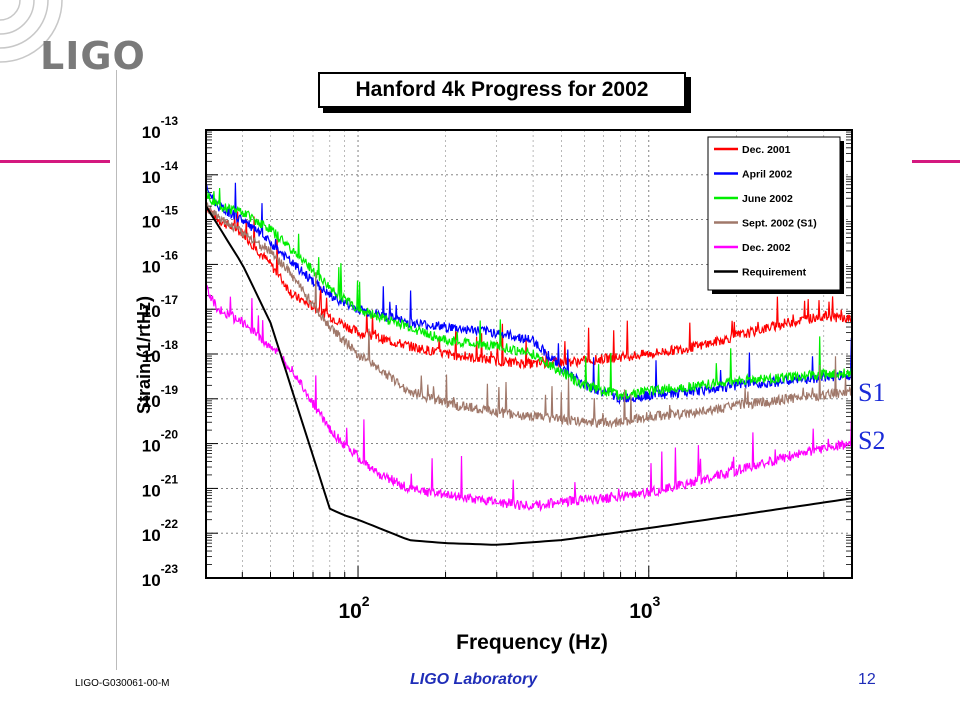 The image size is (960, 720). I want to click on legend-entry-label: Requirement, so click(774, 273).